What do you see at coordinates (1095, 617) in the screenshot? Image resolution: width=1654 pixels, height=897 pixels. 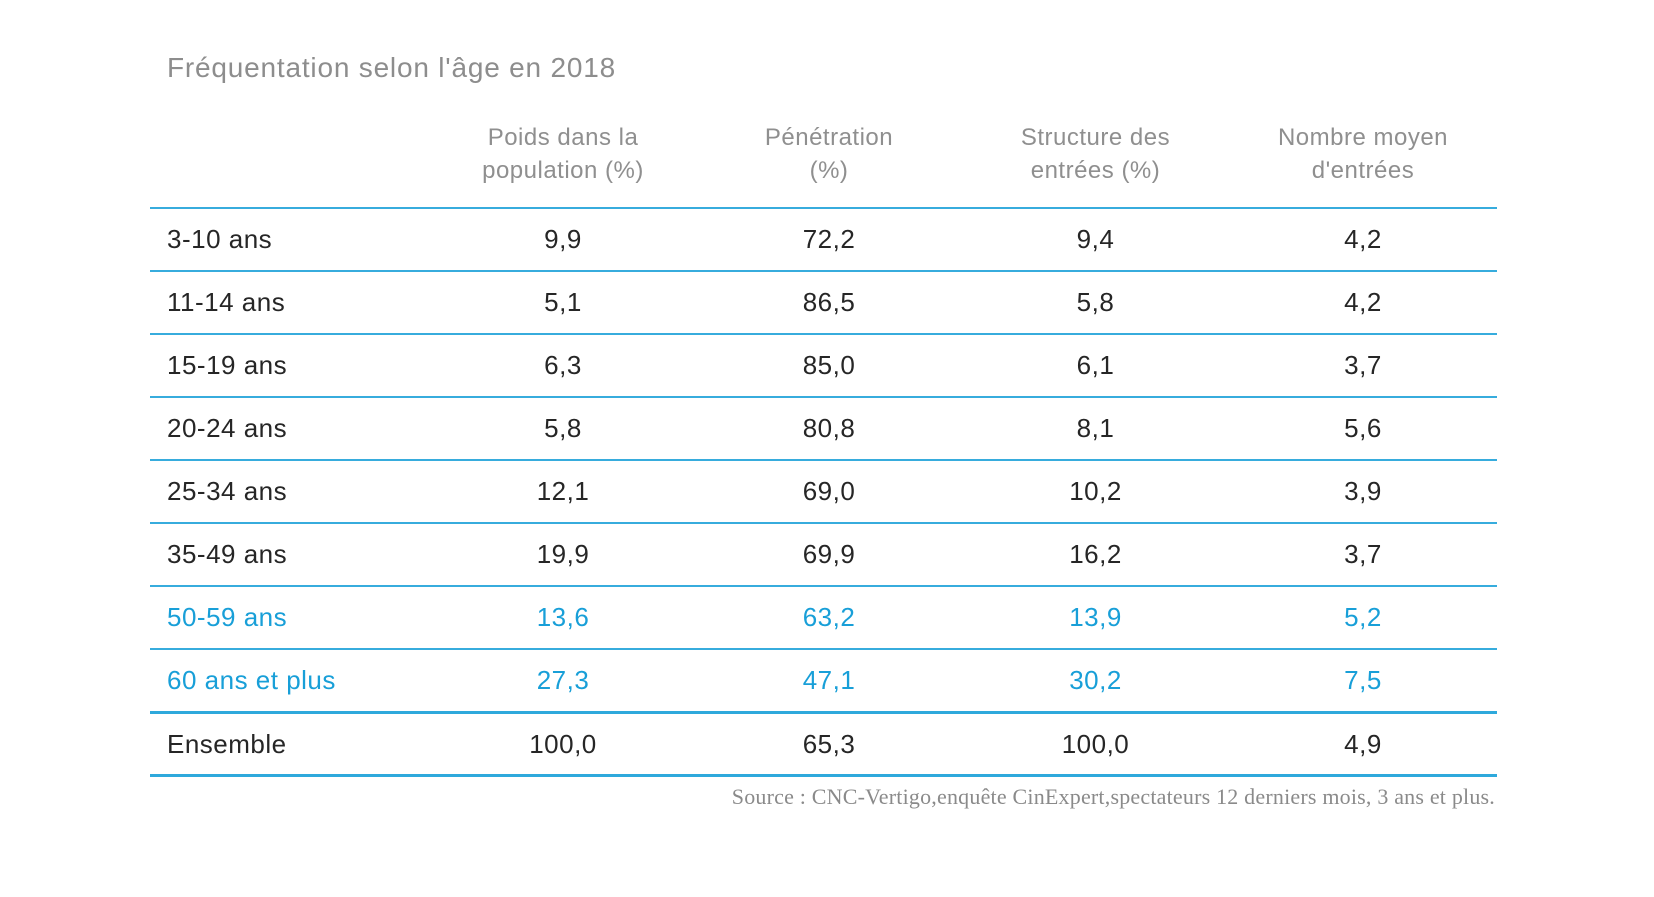 I see `cell-structure-entrees: 13,9` at bounding box center [1095, 617].